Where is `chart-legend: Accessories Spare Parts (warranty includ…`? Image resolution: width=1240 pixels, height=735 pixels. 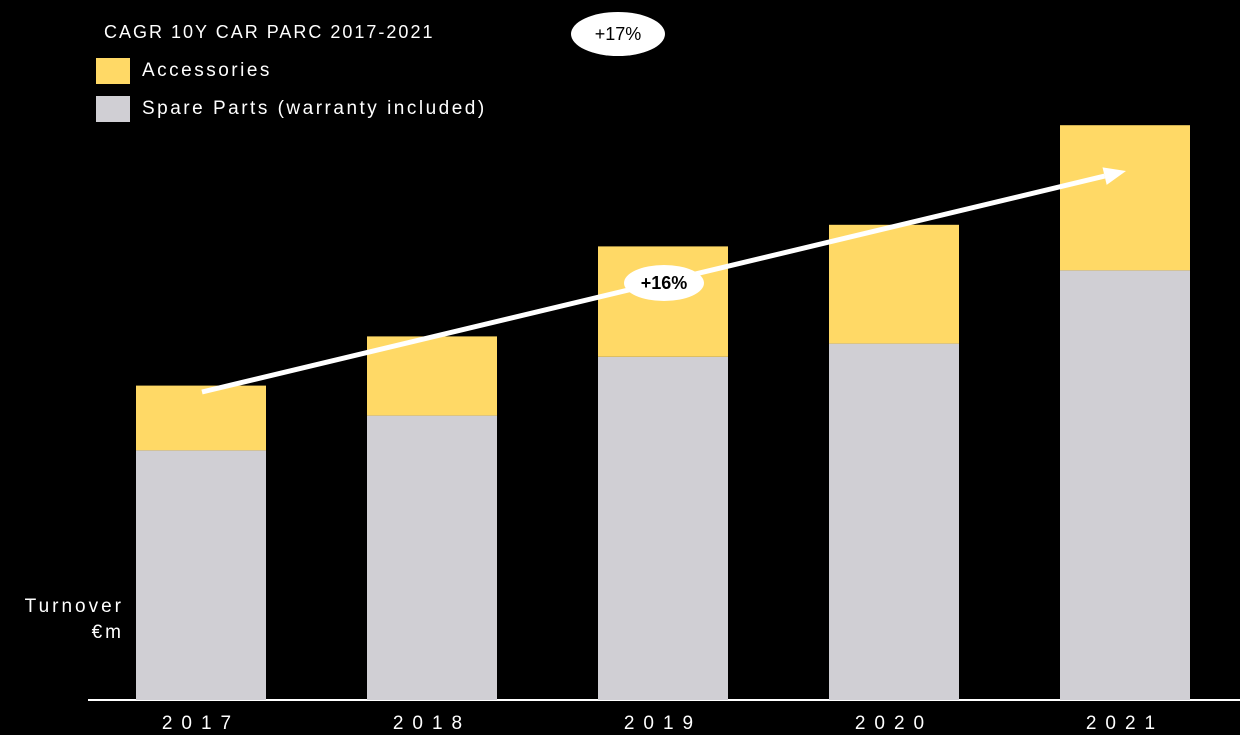 chart-legend: Accessories Spare Parts (warranty includ… is located at coordinates (291, 96).